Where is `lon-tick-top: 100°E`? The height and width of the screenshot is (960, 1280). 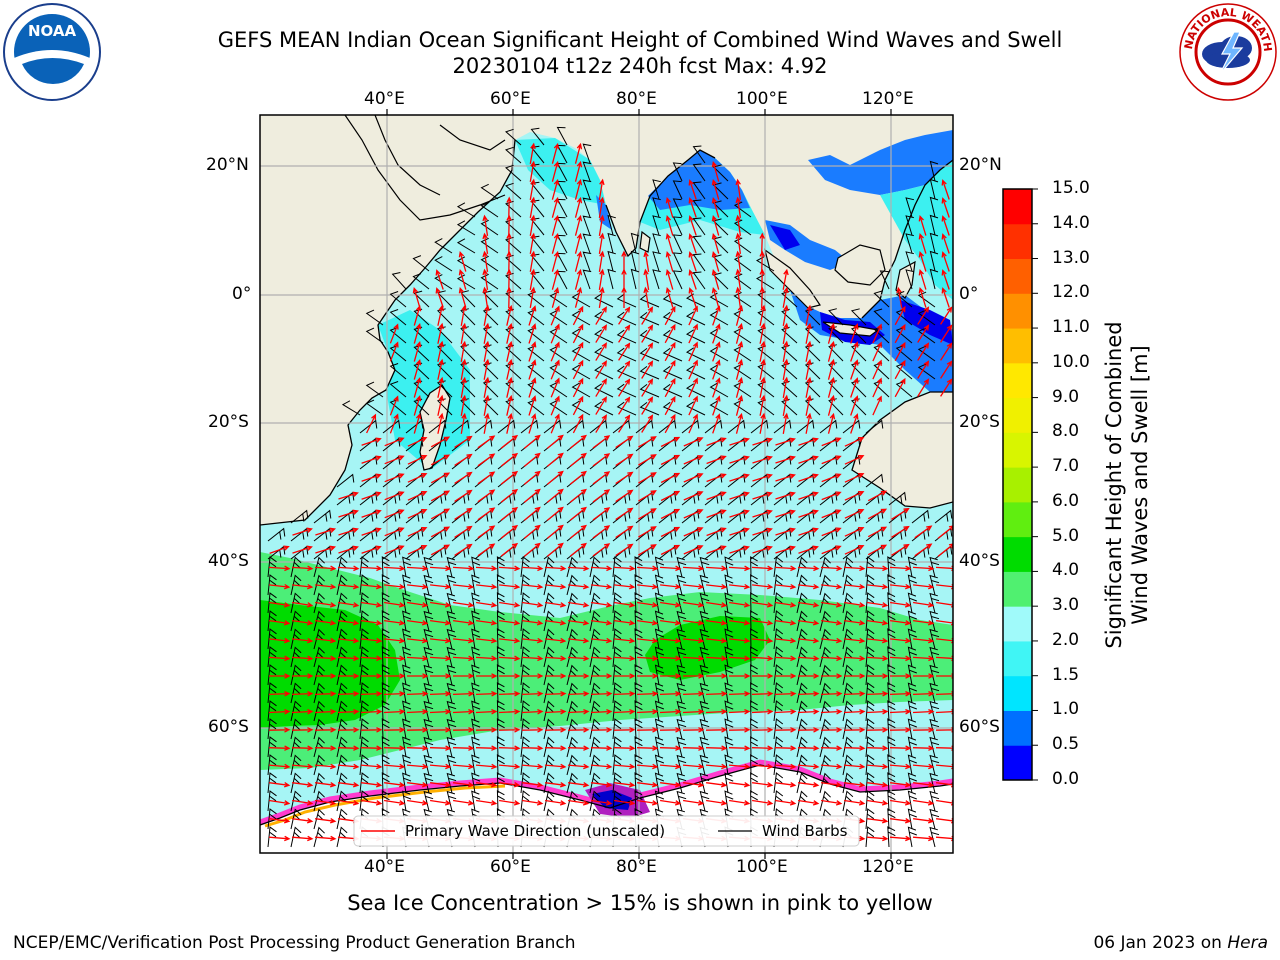 lon-tick-top: 100°E is located at coordinates (762, 99).